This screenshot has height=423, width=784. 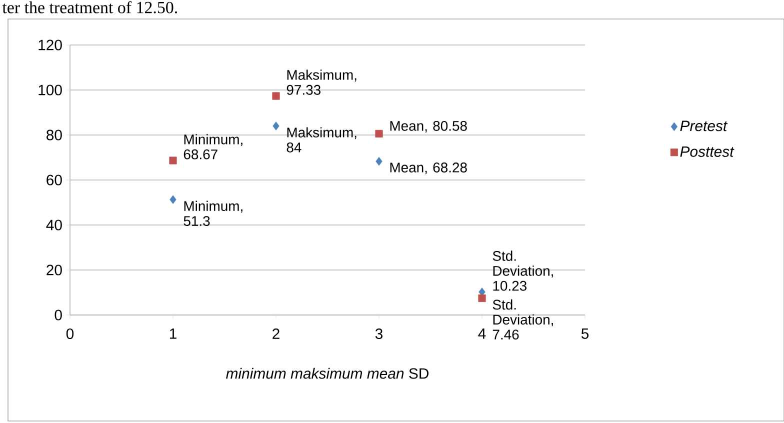 I want to click on data-label: Std. Deviation, 10.23, so click(x=522, y=270).